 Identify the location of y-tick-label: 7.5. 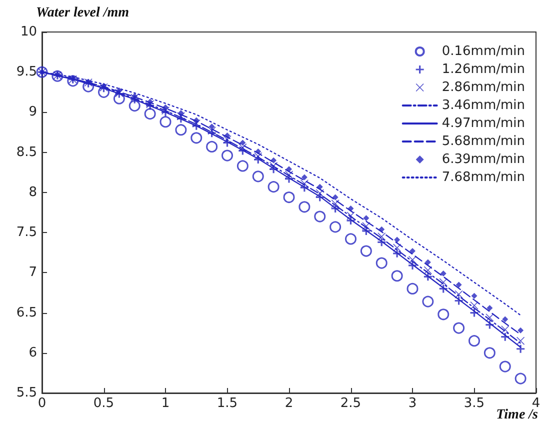
(26, 232).